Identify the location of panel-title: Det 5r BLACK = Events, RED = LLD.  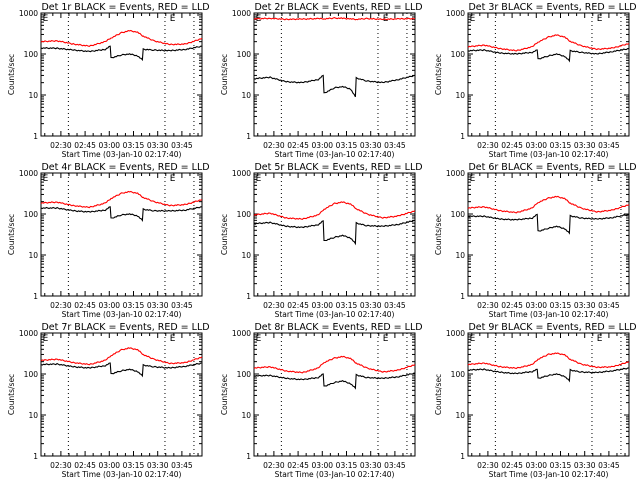
(338, 167).